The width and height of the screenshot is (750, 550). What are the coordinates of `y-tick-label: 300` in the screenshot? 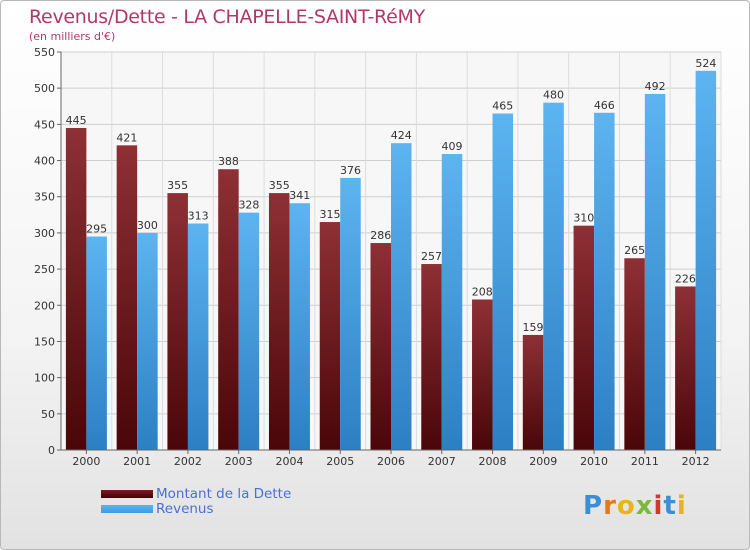 It's located at (44, 233).